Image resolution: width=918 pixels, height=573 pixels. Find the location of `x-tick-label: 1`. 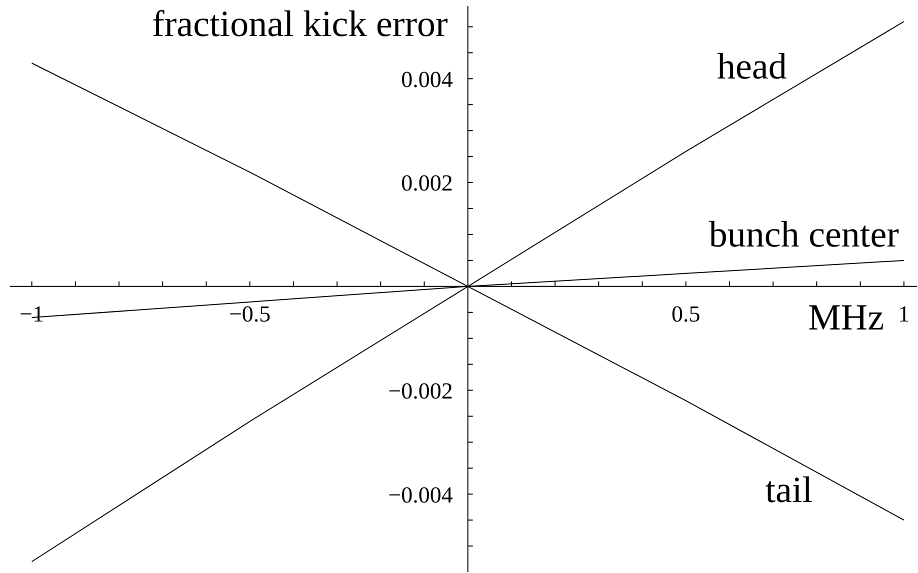

x-tick-label: 1 is located at coordinates (904, 314).